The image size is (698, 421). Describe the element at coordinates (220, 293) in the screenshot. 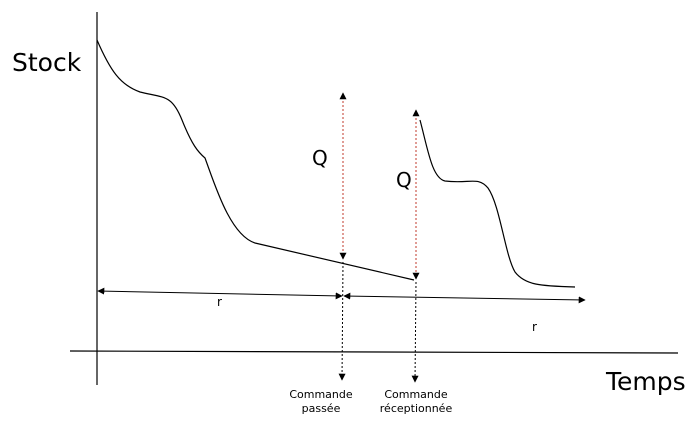

I see `r-arrow-first` at that location.